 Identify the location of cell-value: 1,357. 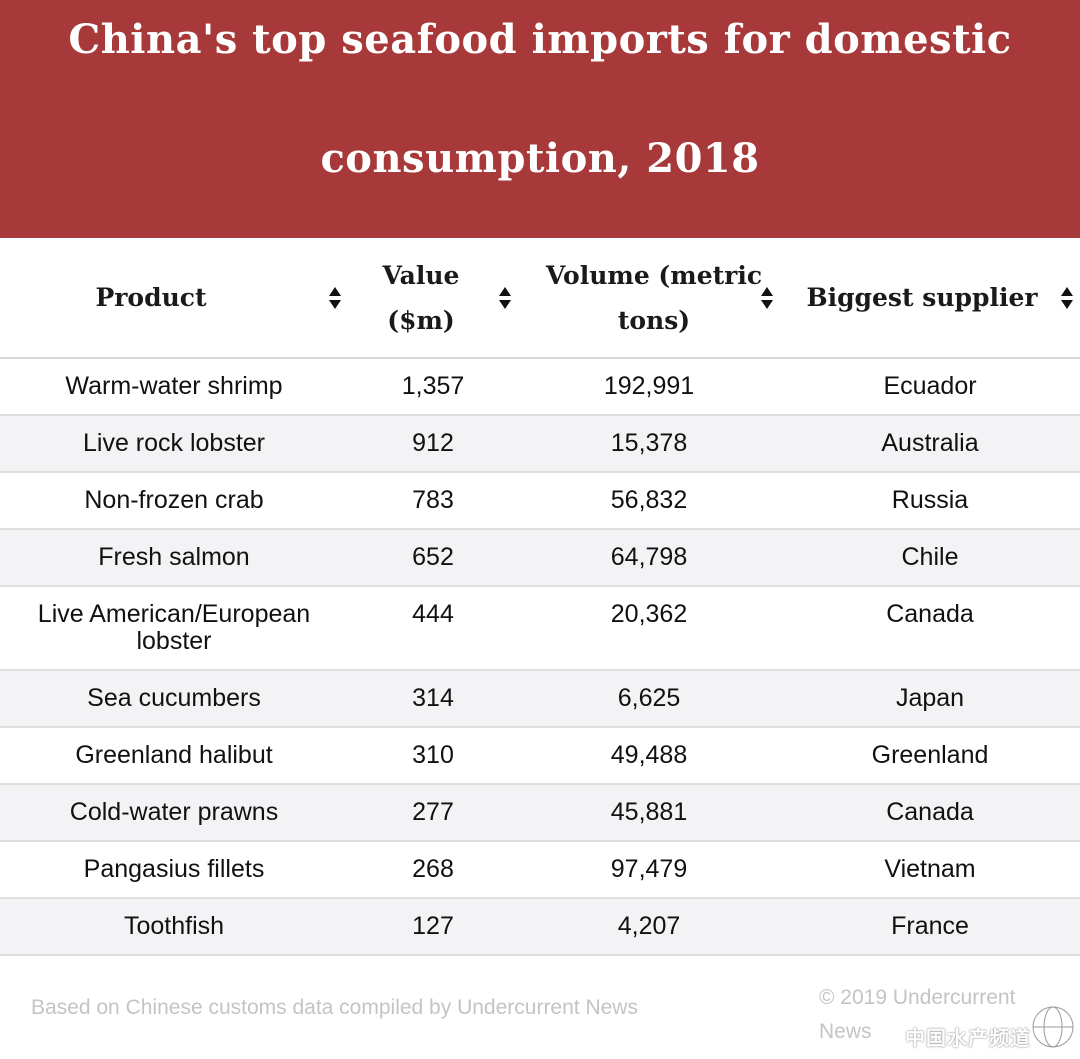
(433, 387).